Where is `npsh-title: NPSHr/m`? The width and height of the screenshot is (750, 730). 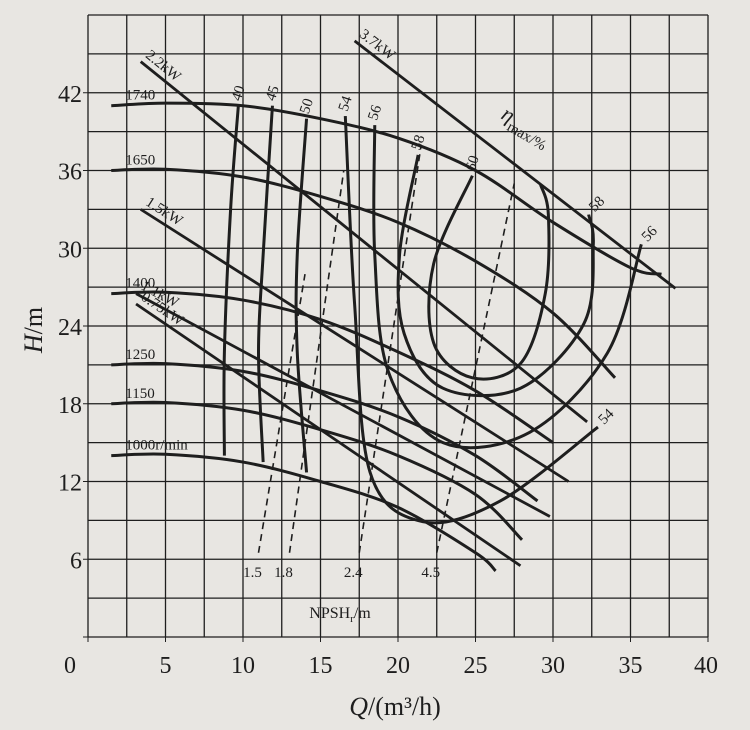 npsh-title: NPSHr/m is located at coordinates (340, 615).